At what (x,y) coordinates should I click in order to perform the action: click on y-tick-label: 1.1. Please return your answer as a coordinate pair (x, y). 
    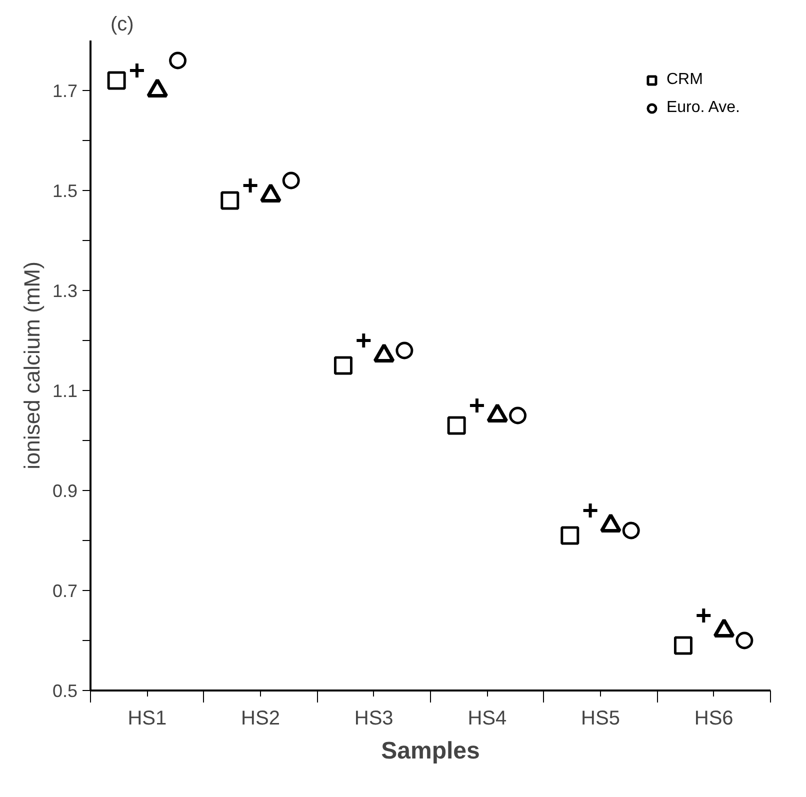
    Looking at the image, I should click on (65, 391).